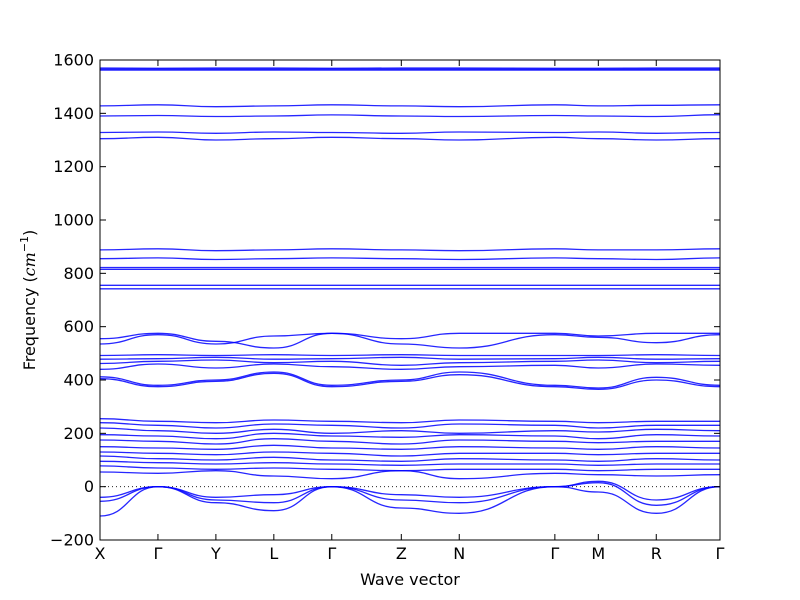  What do you see at coordinates (100, 553) in the screenshot?
I see `x-tick-label: X` at bounding box center [100, 553].